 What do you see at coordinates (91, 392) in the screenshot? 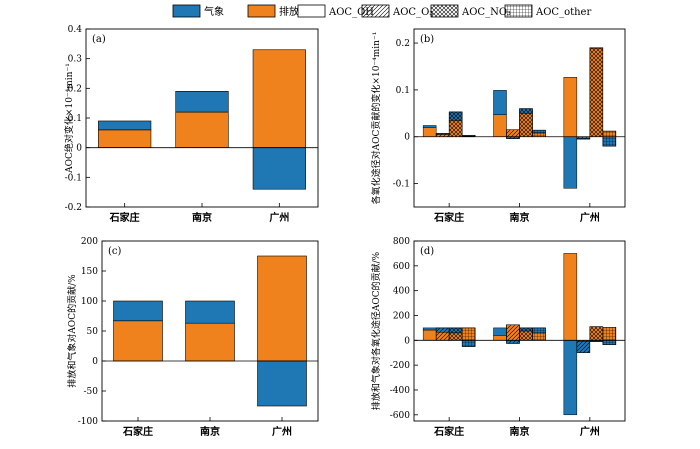
I see `ytick-label-1: -50` at bounding box center [91, 392].